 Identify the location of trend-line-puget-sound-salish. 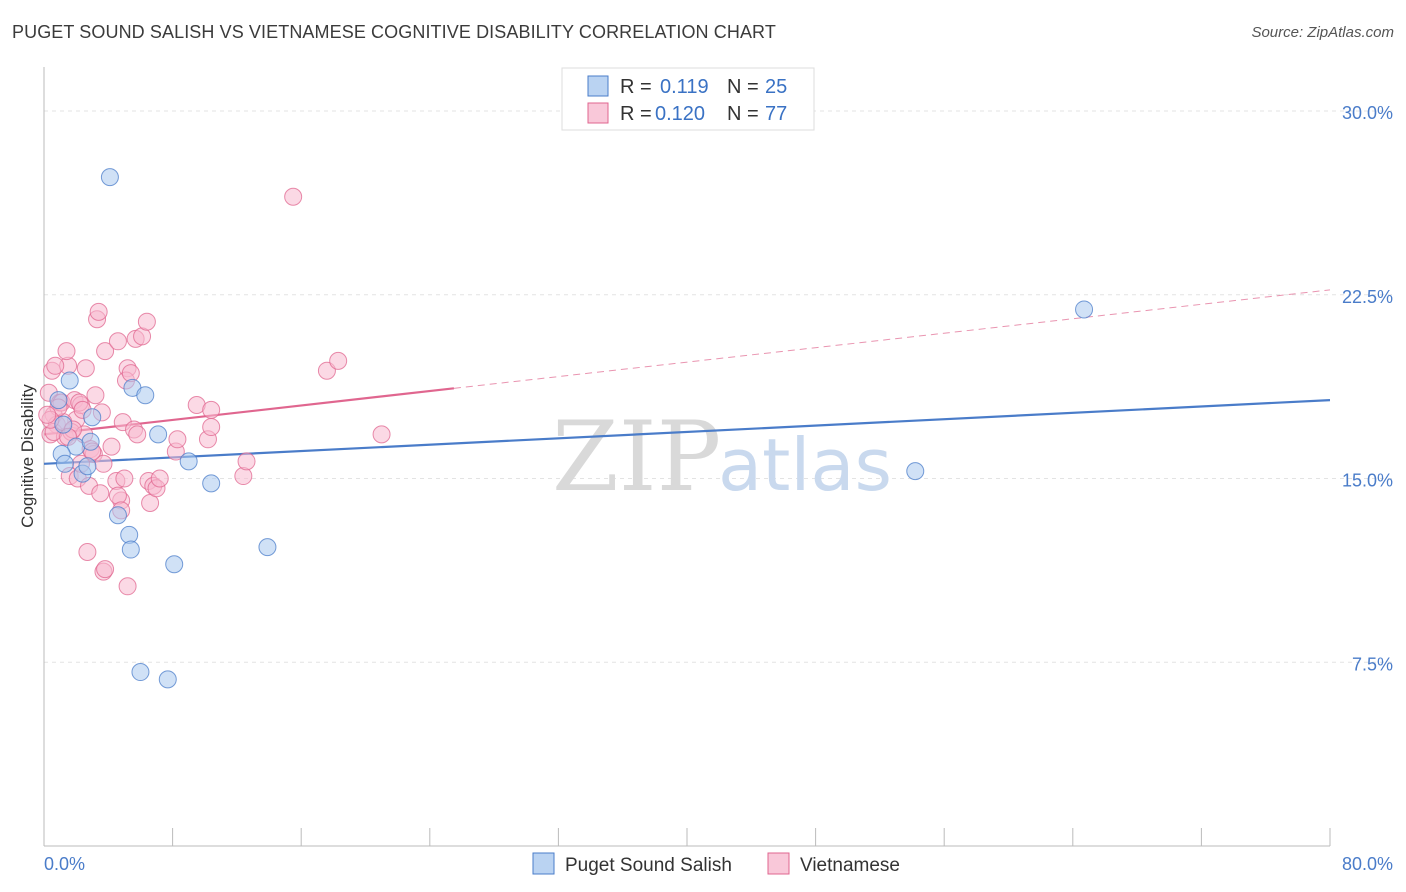
(687, 432).